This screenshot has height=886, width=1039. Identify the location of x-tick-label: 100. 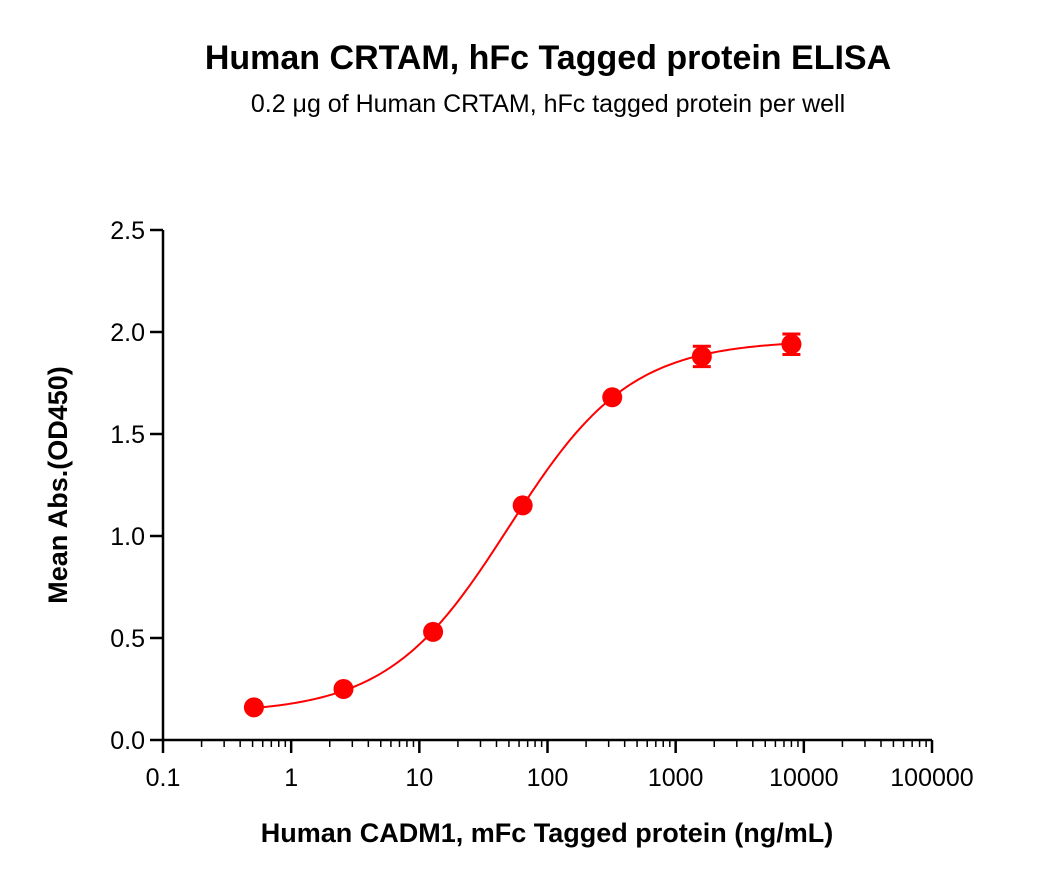
(548, 778).